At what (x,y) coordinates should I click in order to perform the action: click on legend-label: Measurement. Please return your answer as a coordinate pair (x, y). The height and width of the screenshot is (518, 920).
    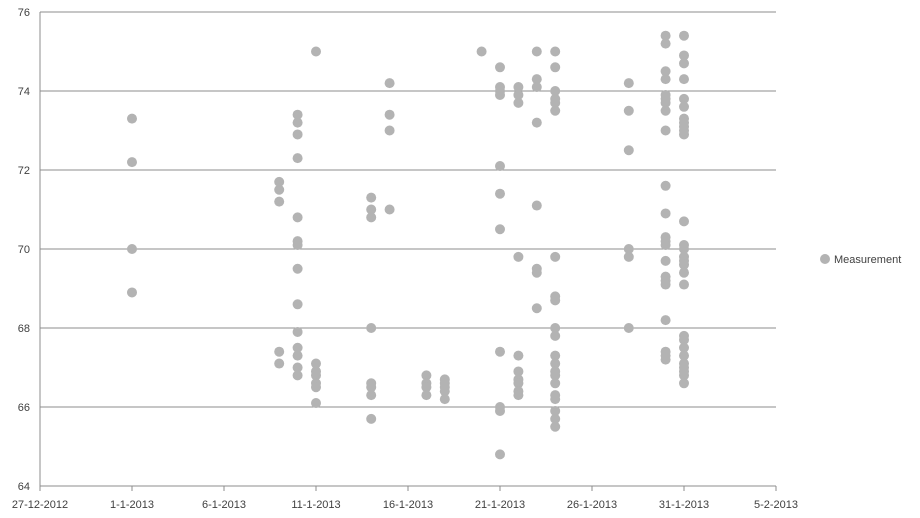
    Looking at the image, I should click on (867, 260).